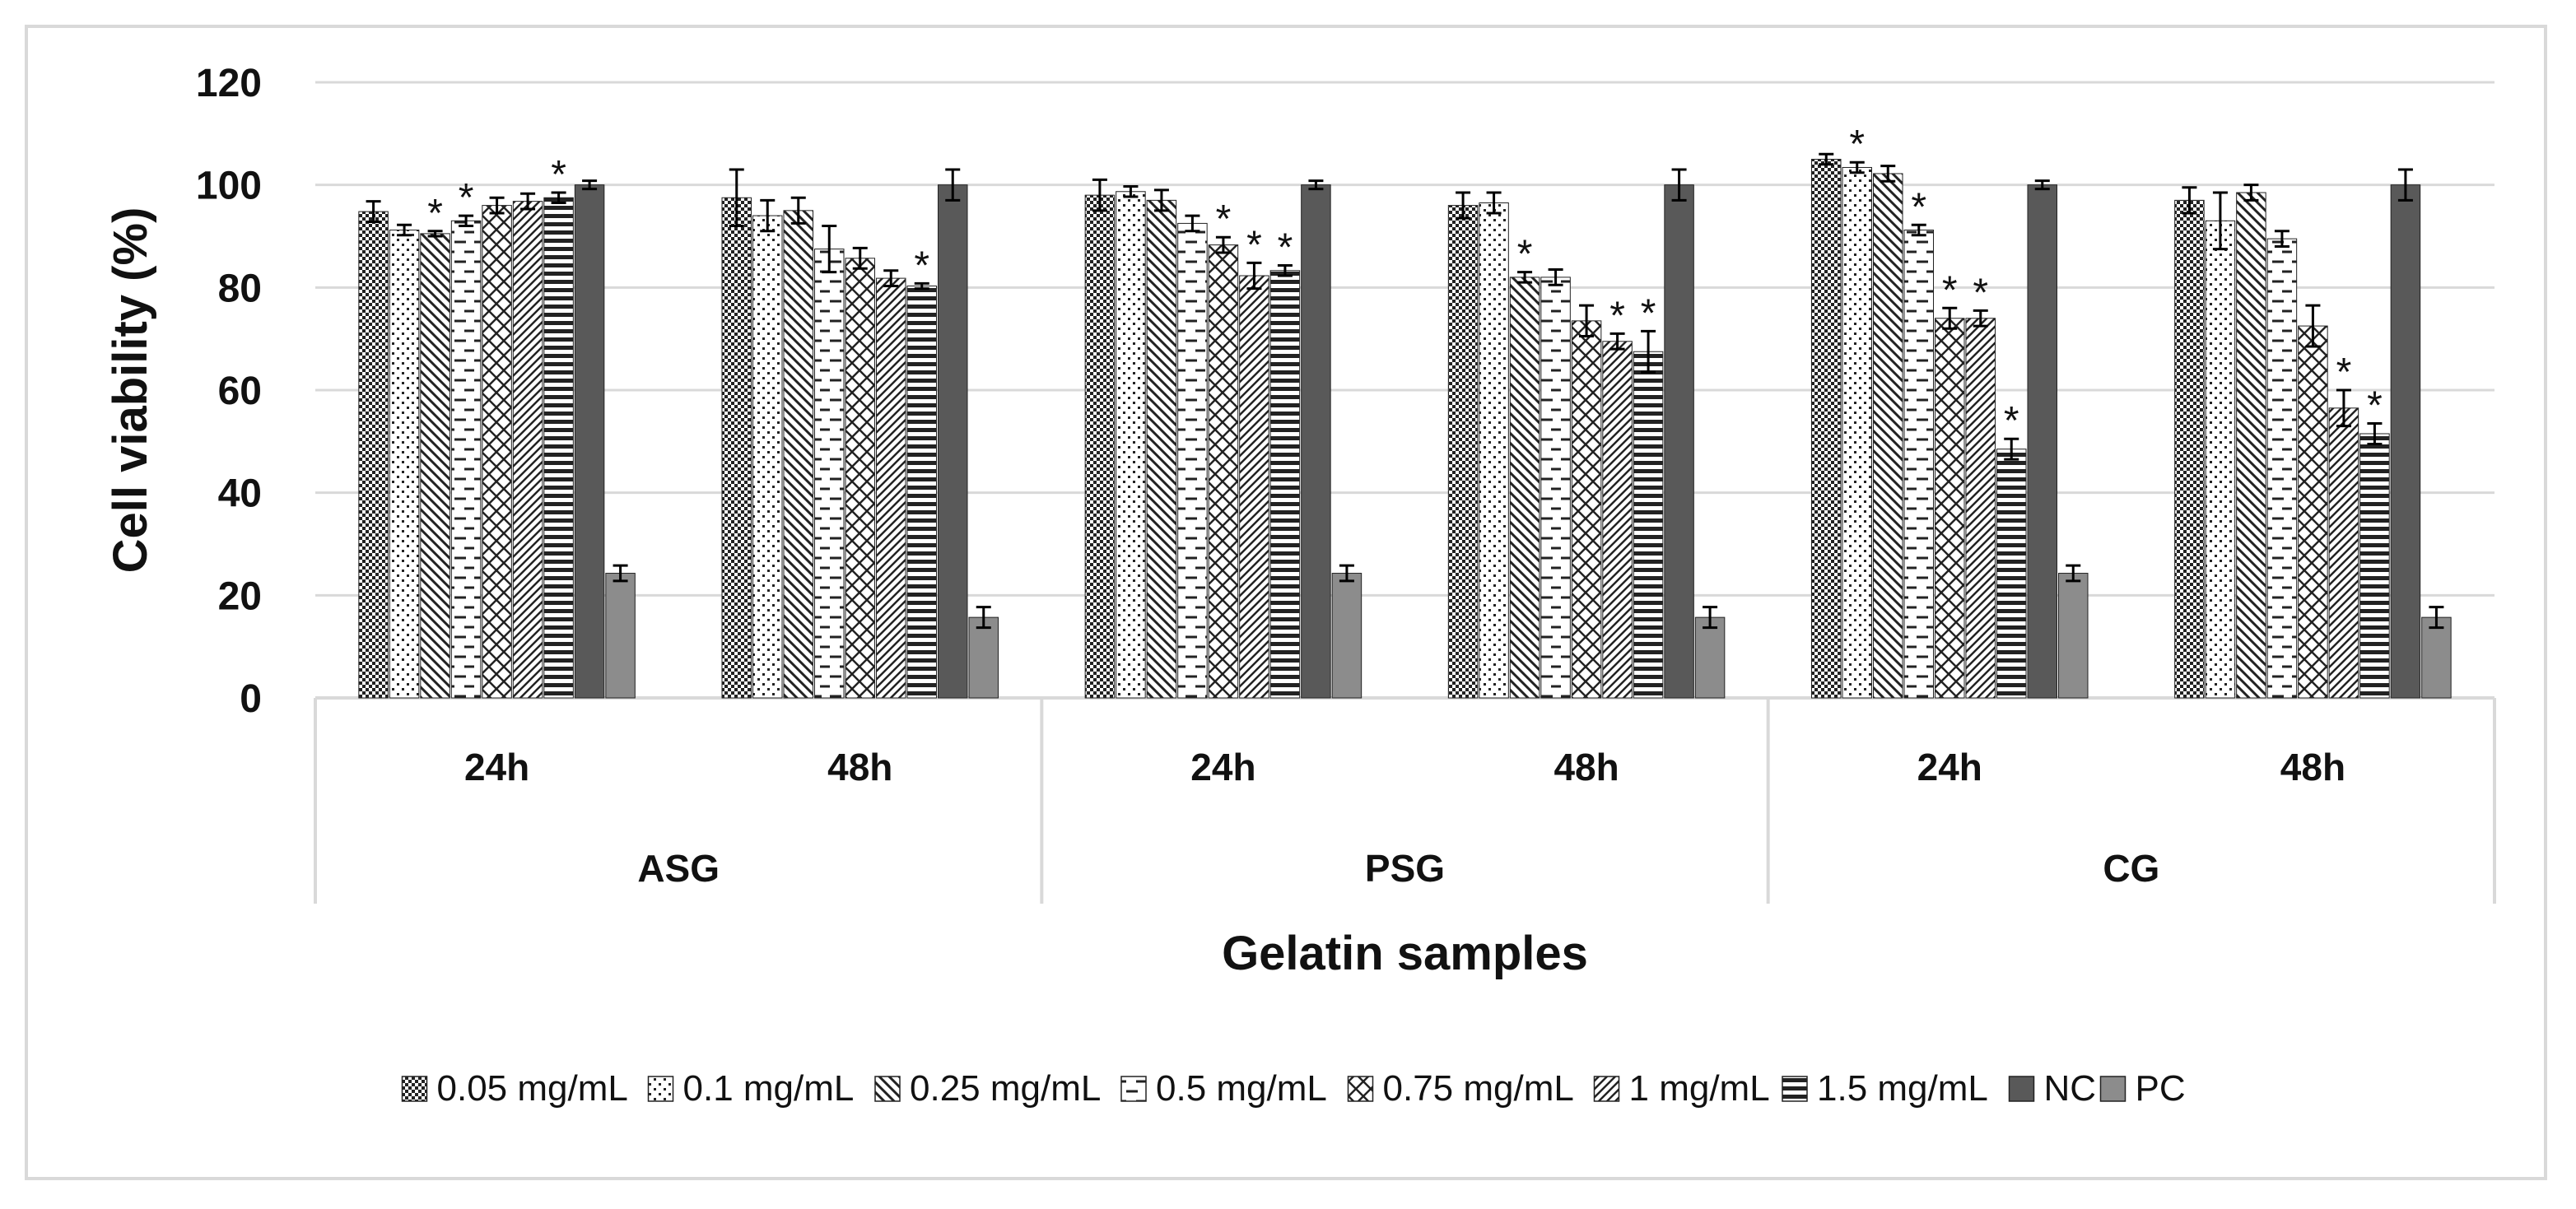 The height and width of the screenshot is (1209, 2576). Describe the element at coordinates (1224, 219) in the screenshot. I see `significance-marker-0-75-mg-ml-2: *` at that location.